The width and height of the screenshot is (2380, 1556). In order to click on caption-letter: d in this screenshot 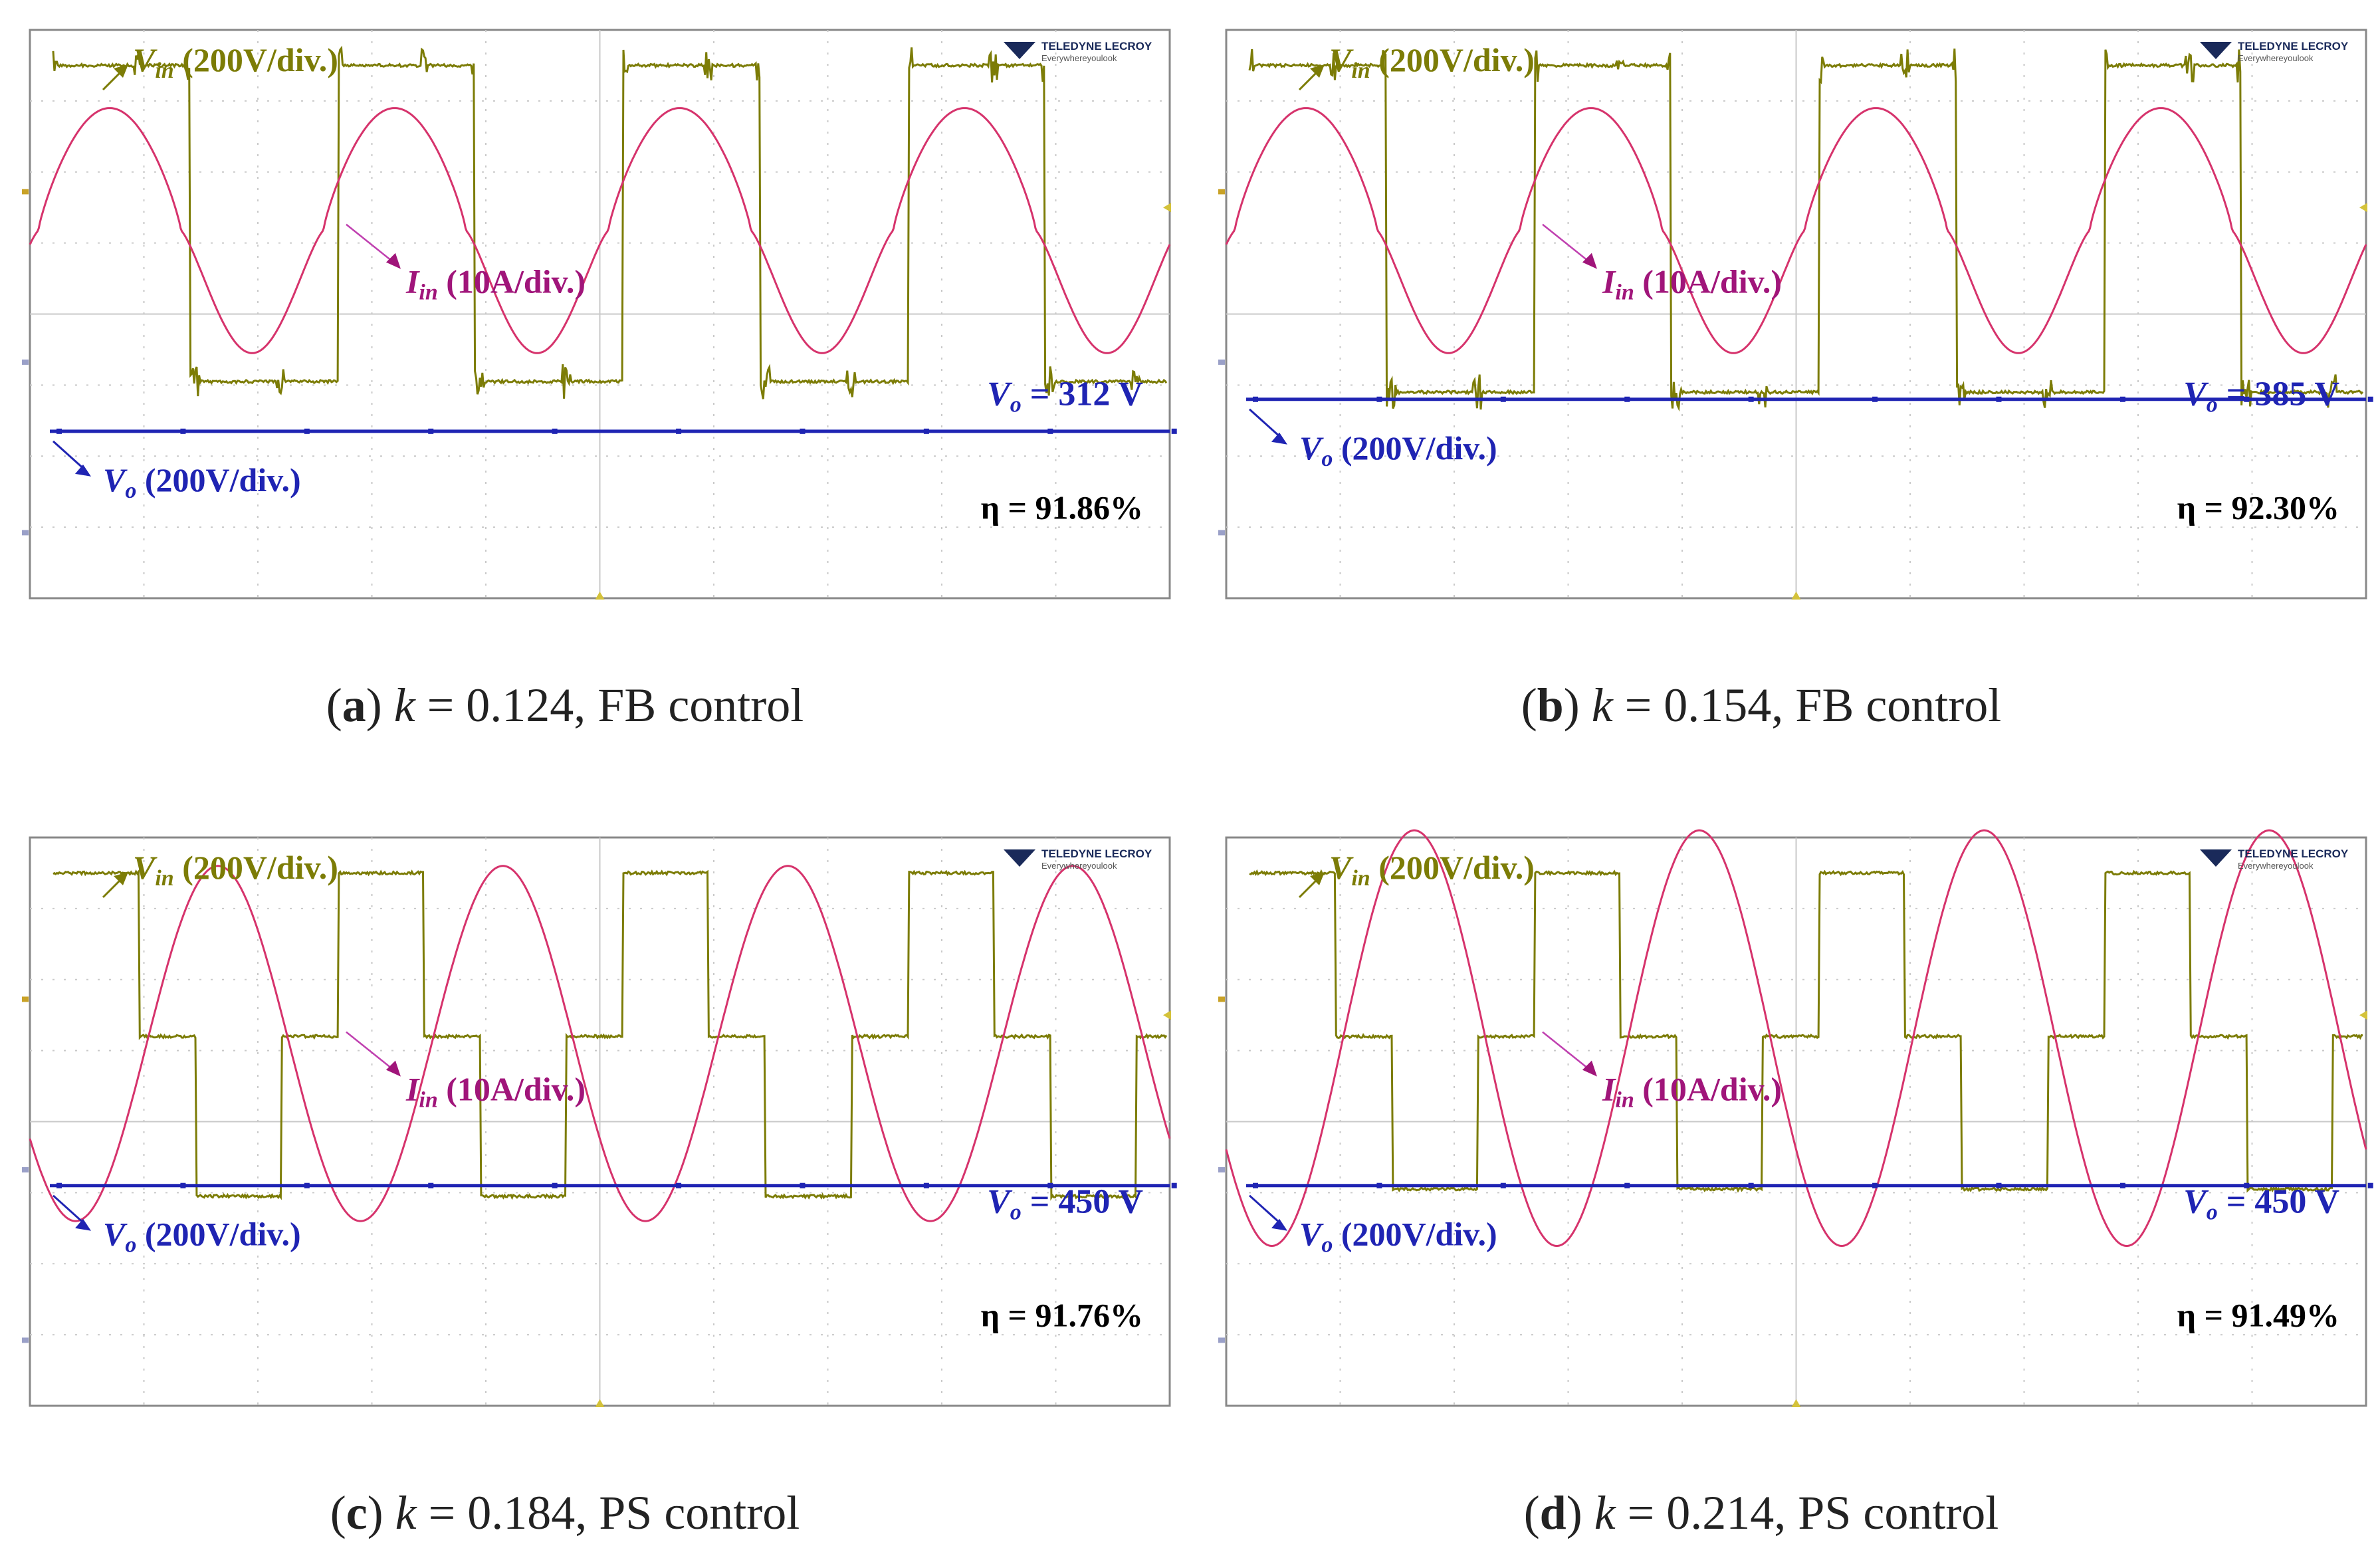, I will do `click(1553, 1512)`.